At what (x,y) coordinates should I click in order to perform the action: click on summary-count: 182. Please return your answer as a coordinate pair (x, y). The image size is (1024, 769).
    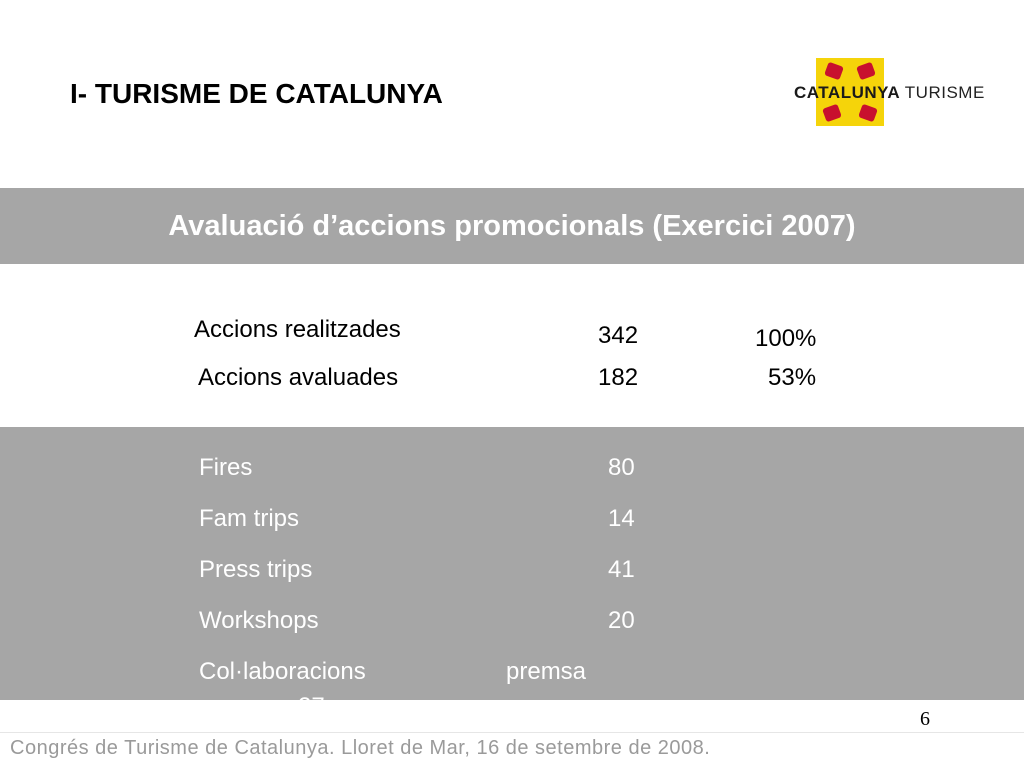
    Looking at the image, I should click on (618, 377).